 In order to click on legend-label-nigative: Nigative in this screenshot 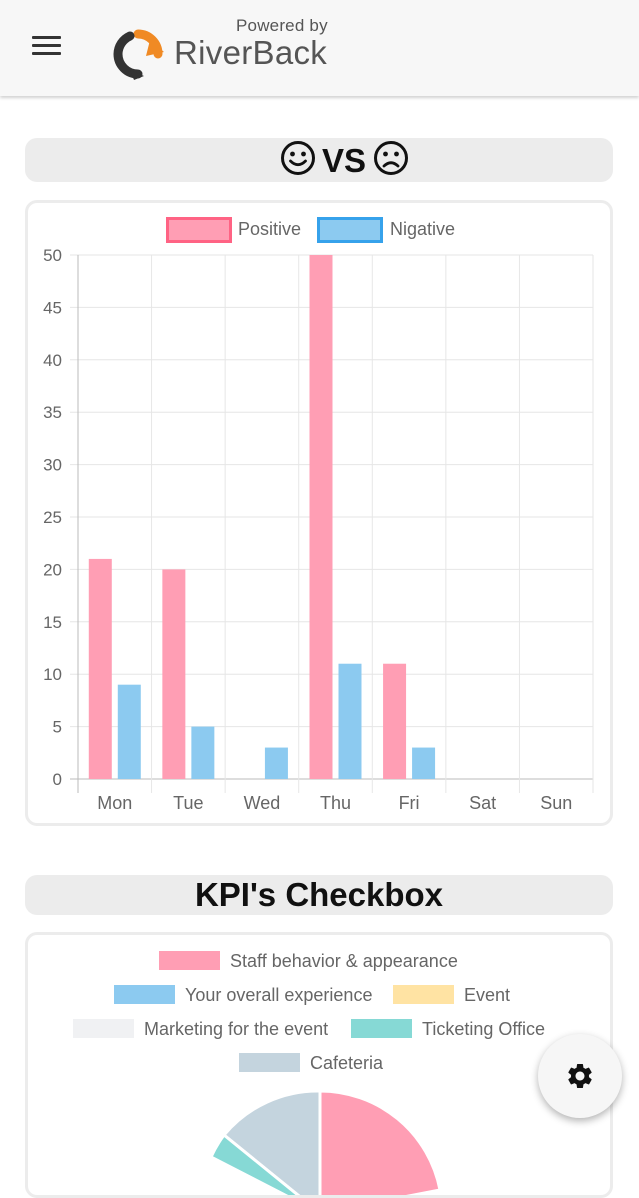, I will do `click(423, 229)`.